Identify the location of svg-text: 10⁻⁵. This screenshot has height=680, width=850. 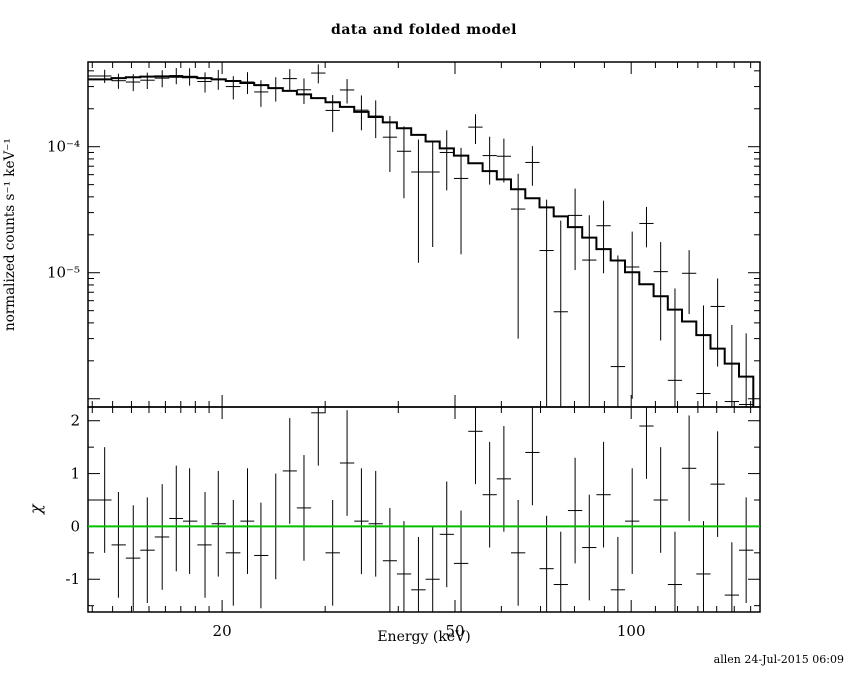
(63, 273).